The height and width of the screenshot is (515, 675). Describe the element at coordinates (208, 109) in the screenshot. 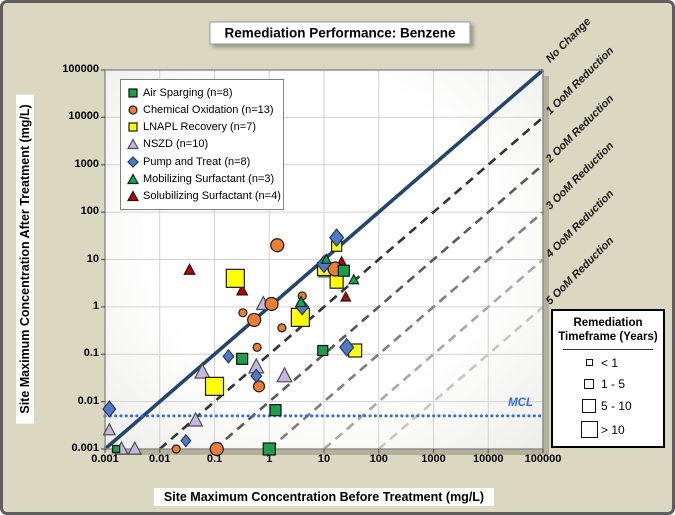

I see `legend-item-label: Chemical Oxidation (n=13)` at that location.